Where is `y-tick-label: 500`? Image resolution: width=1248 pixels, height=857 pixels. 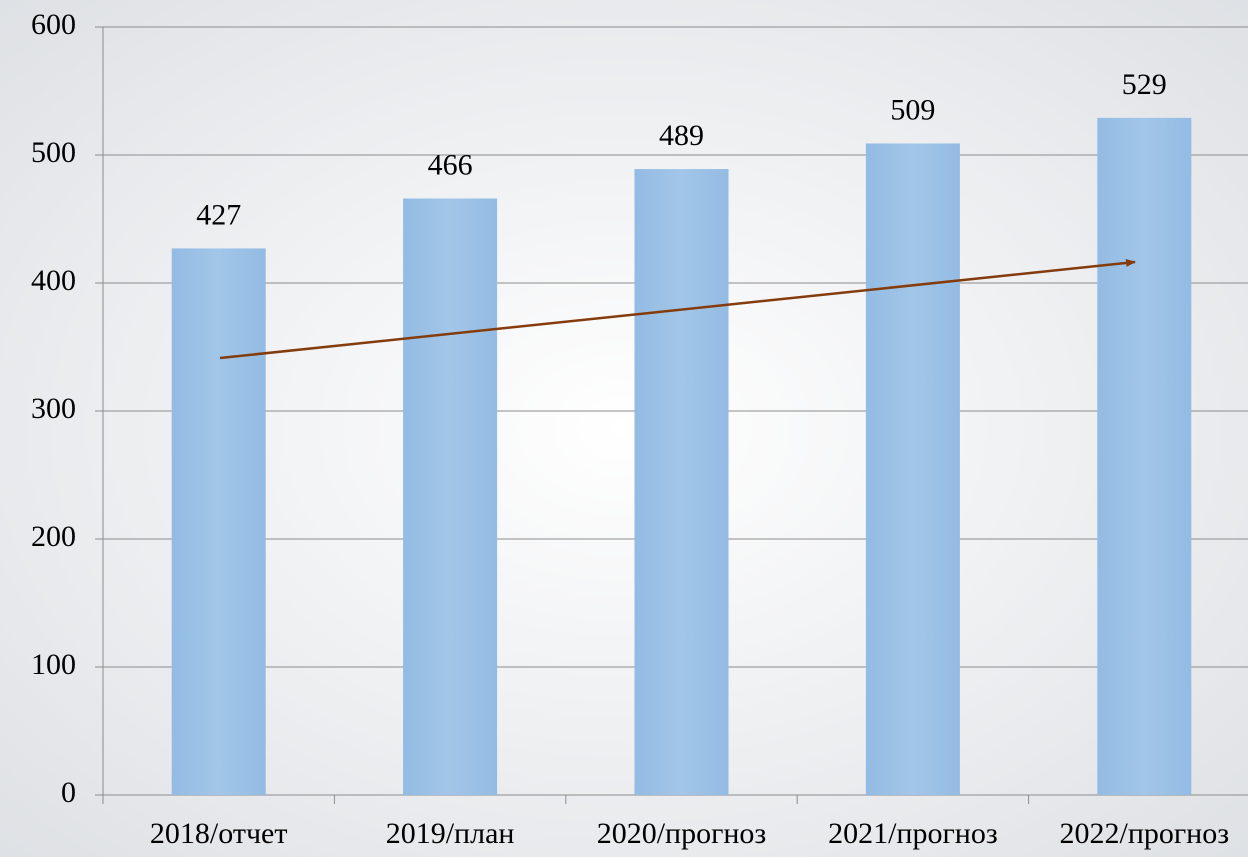
y-tick-label: 500 is located at coordinates (53, 152).